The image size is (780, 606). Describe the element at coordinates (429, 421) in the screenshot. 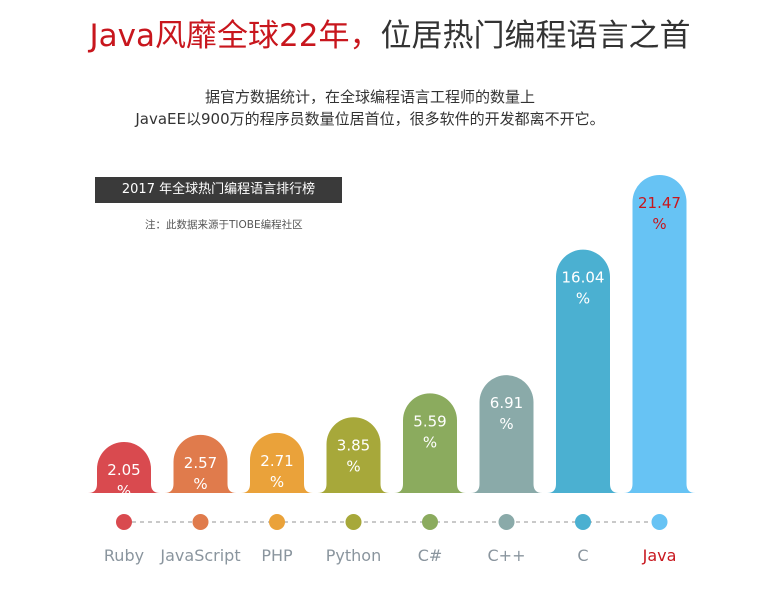

I see `value-label-csharp: 5.59` at that location.